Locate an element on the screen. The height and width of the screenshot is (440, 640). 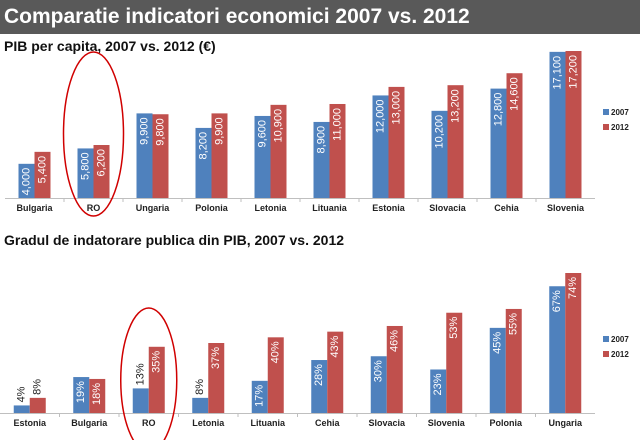
legend-swatch-2012 is located at coordinates (606, 127).